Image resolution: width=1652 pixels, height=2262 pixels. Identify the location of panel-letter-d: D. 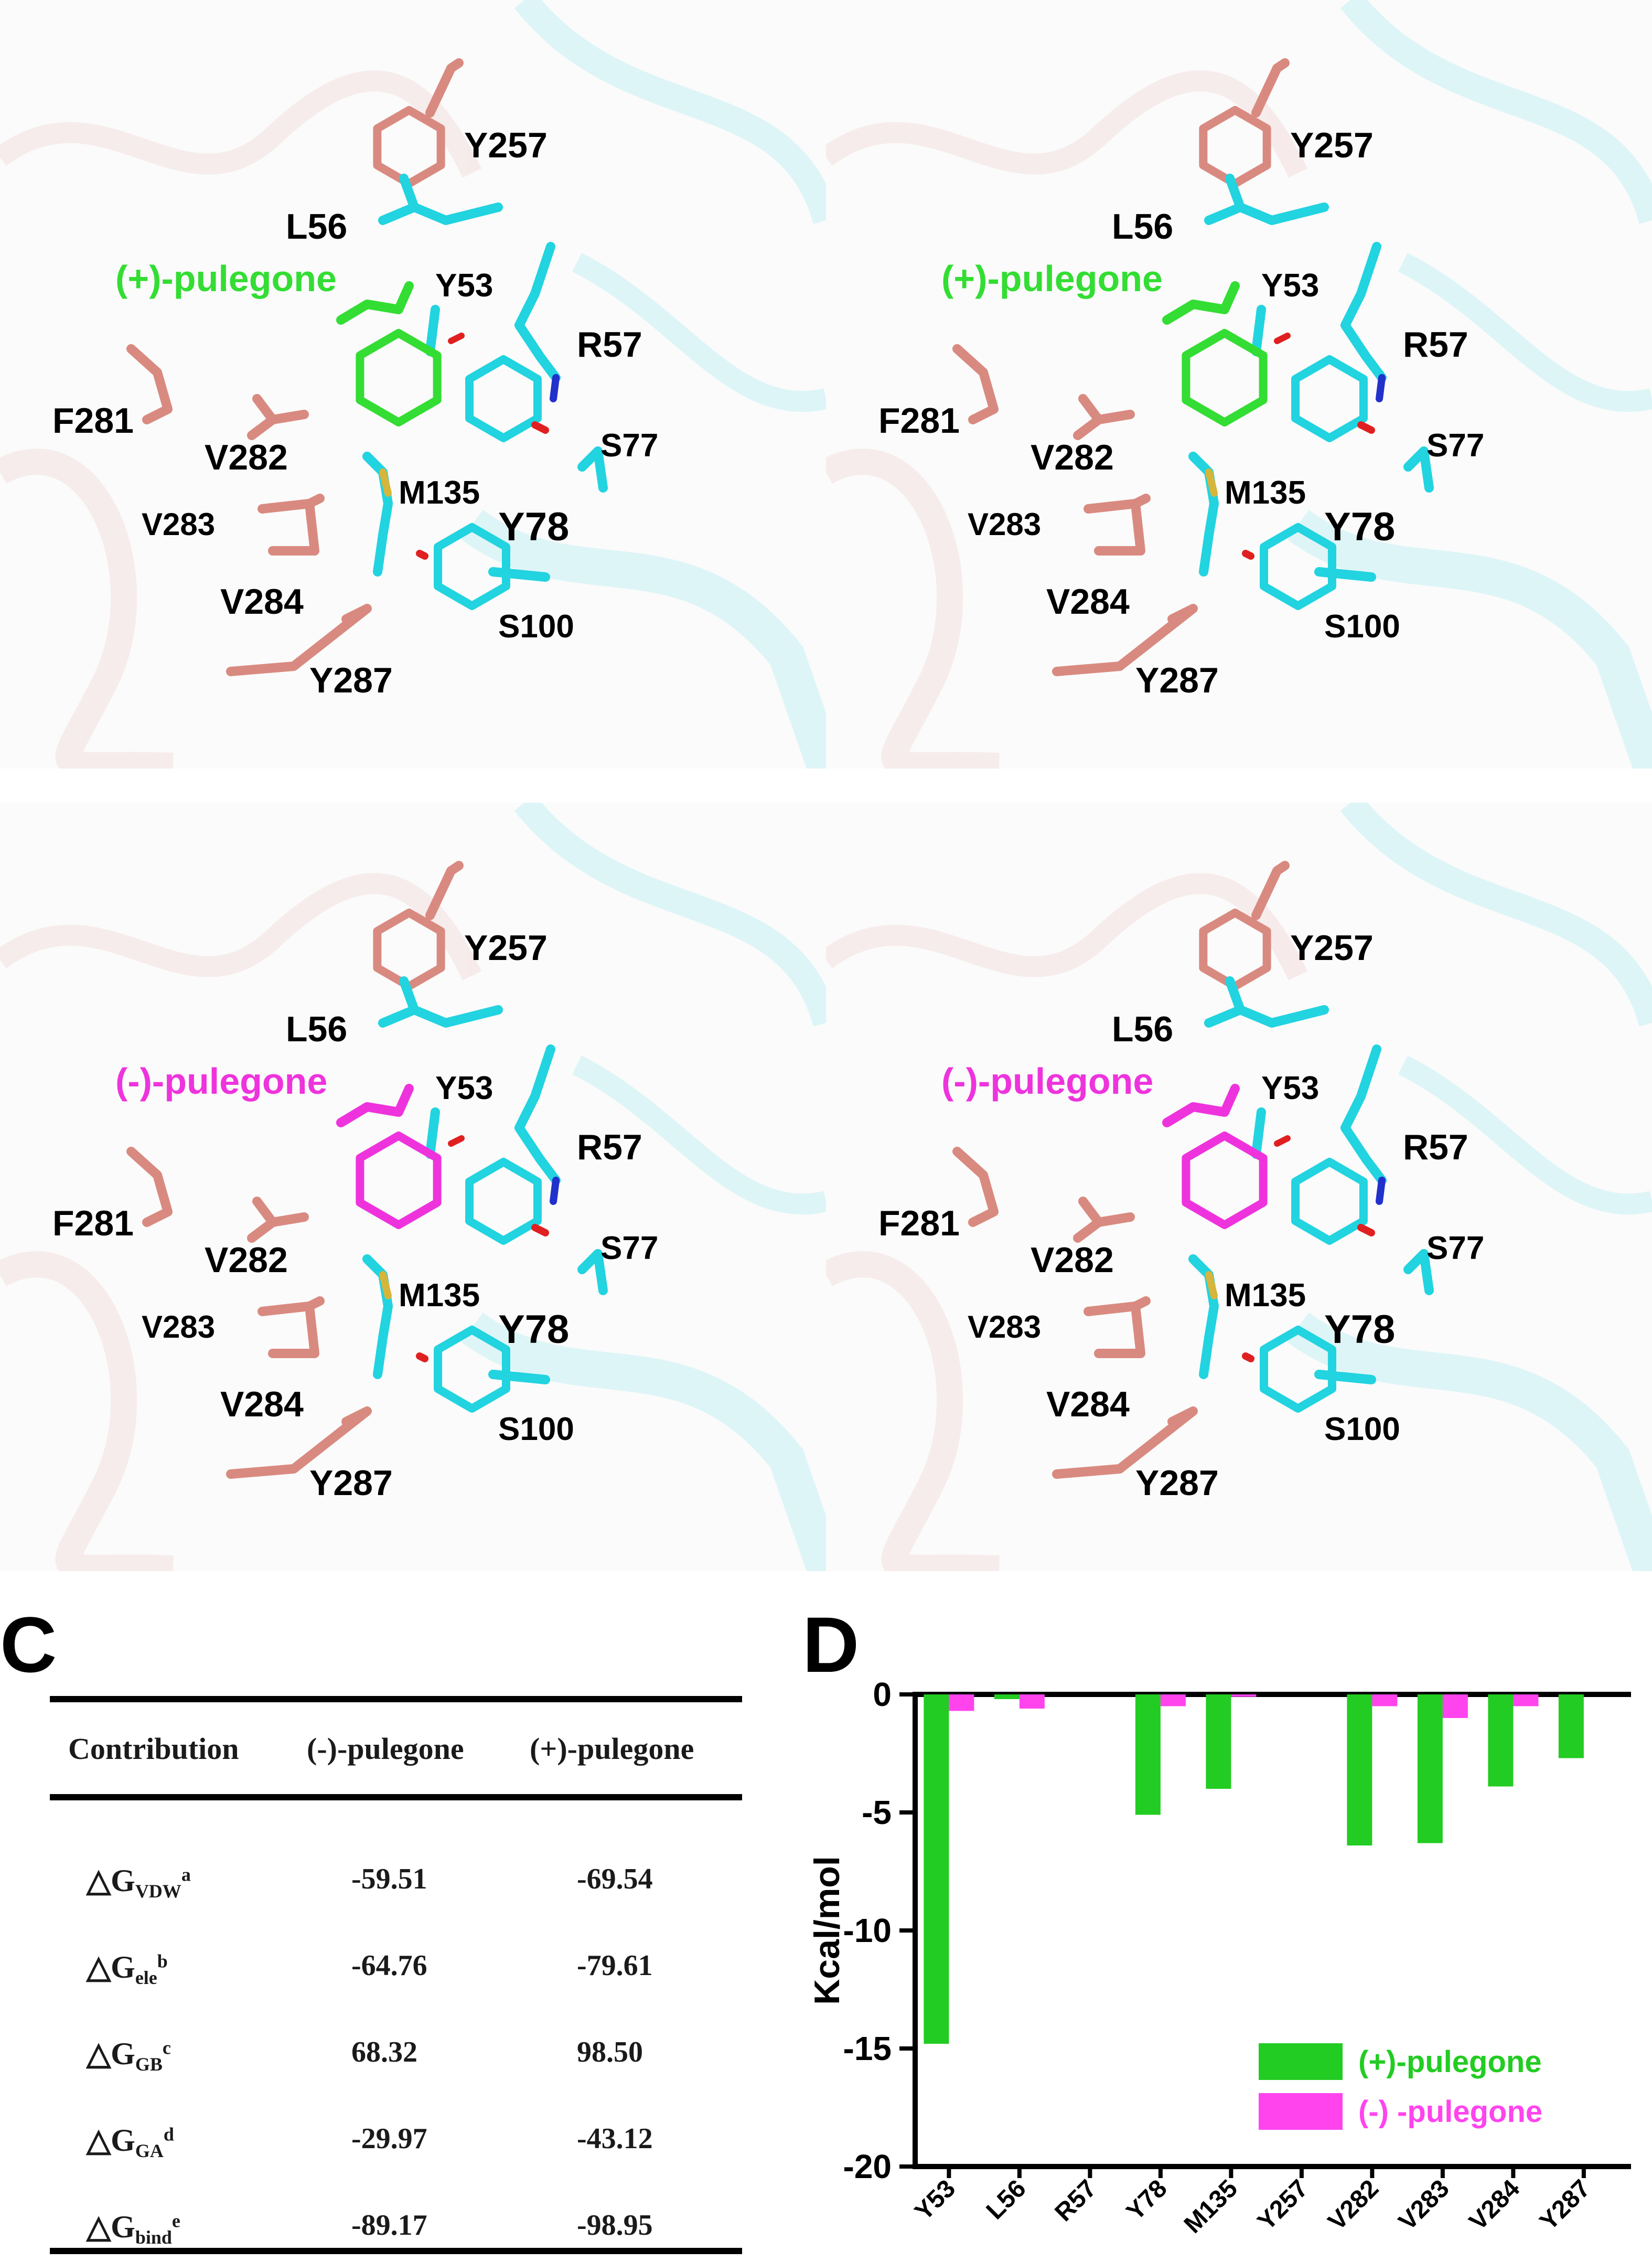
(831, 1645).